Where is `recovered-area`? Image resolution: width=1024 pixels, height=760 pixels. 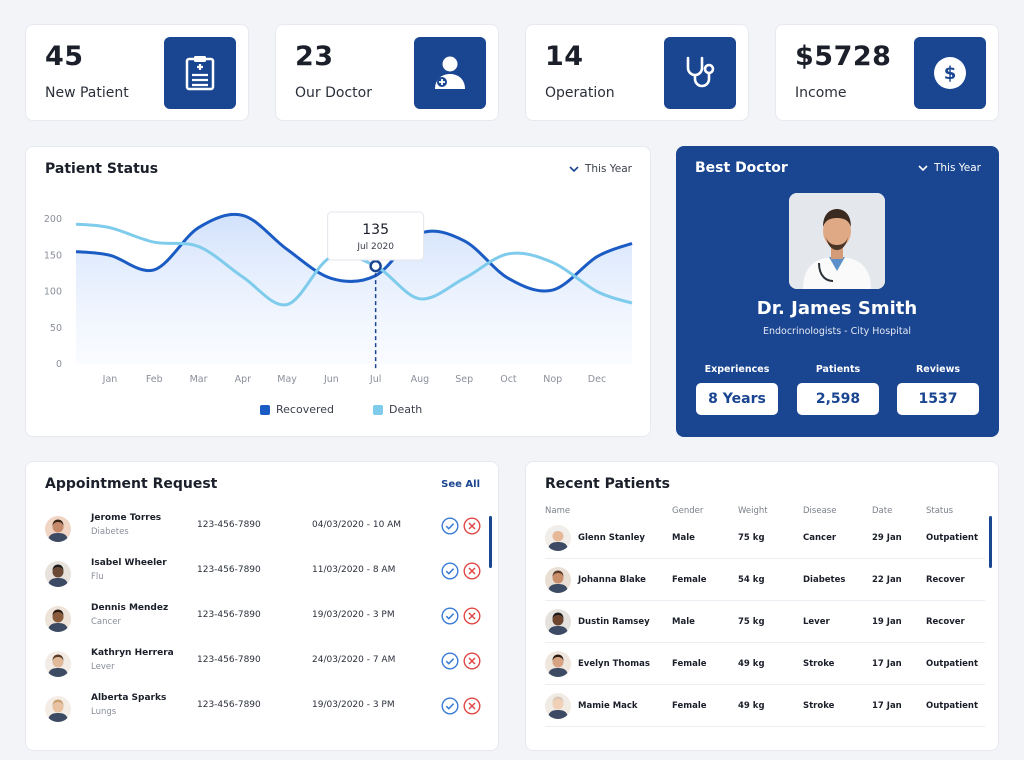
recovered-area is located at coordinates (354, 289).